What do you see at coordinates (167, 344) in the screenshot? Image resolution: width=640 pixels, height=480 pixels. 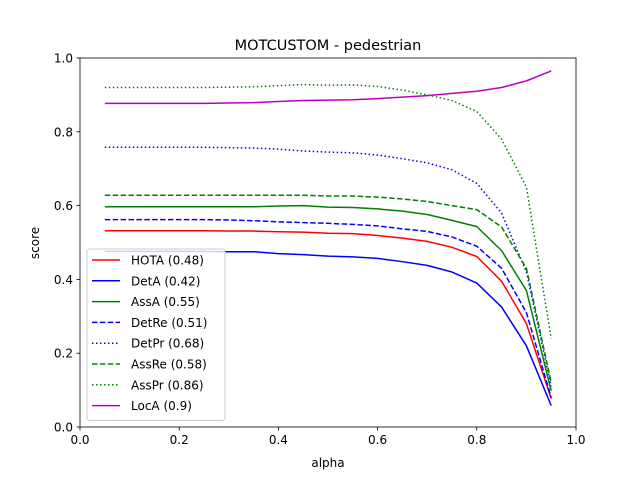 I see `legend-entry-label: DetPr (0.68)` at bounding box center [167, 344].